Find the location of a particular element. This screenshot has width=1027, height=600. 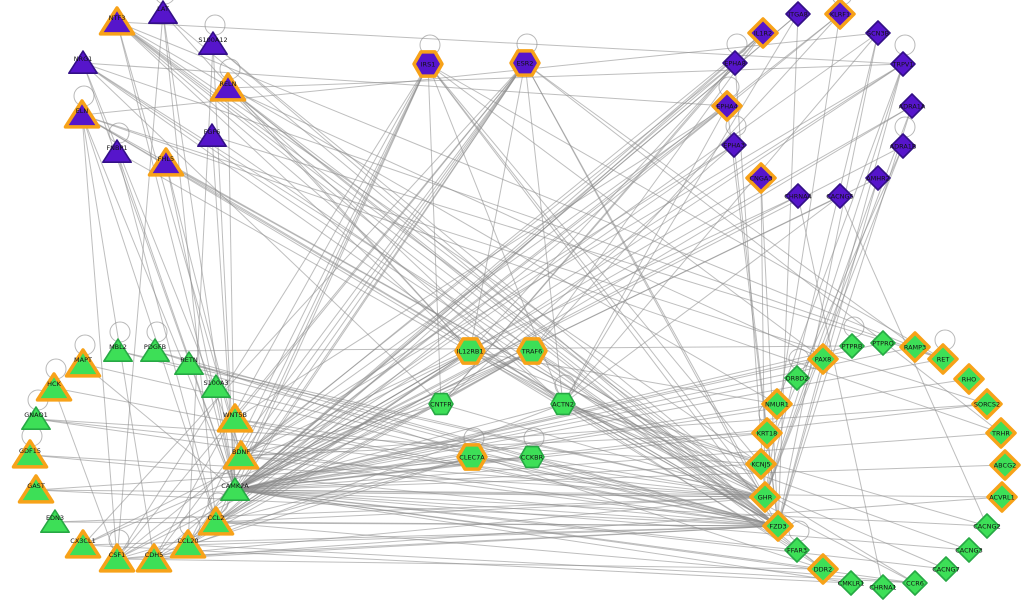

node-SORCS2 is located at coordinates (987, 404).